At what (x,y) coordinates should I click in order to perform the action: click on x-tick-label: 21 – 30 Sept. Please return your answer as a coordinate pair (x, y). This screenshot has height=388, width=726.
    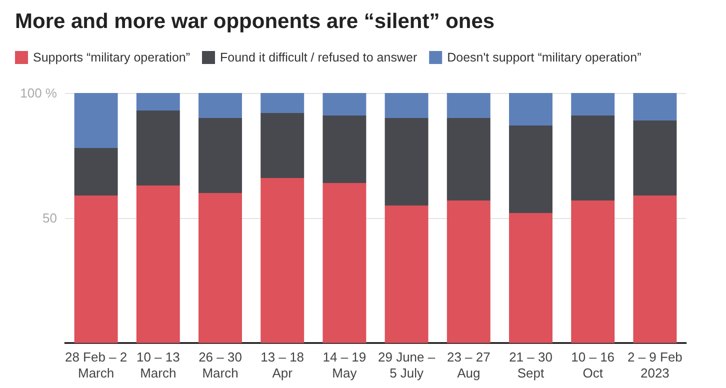
    Looking at the image, I should click on (530, 365).